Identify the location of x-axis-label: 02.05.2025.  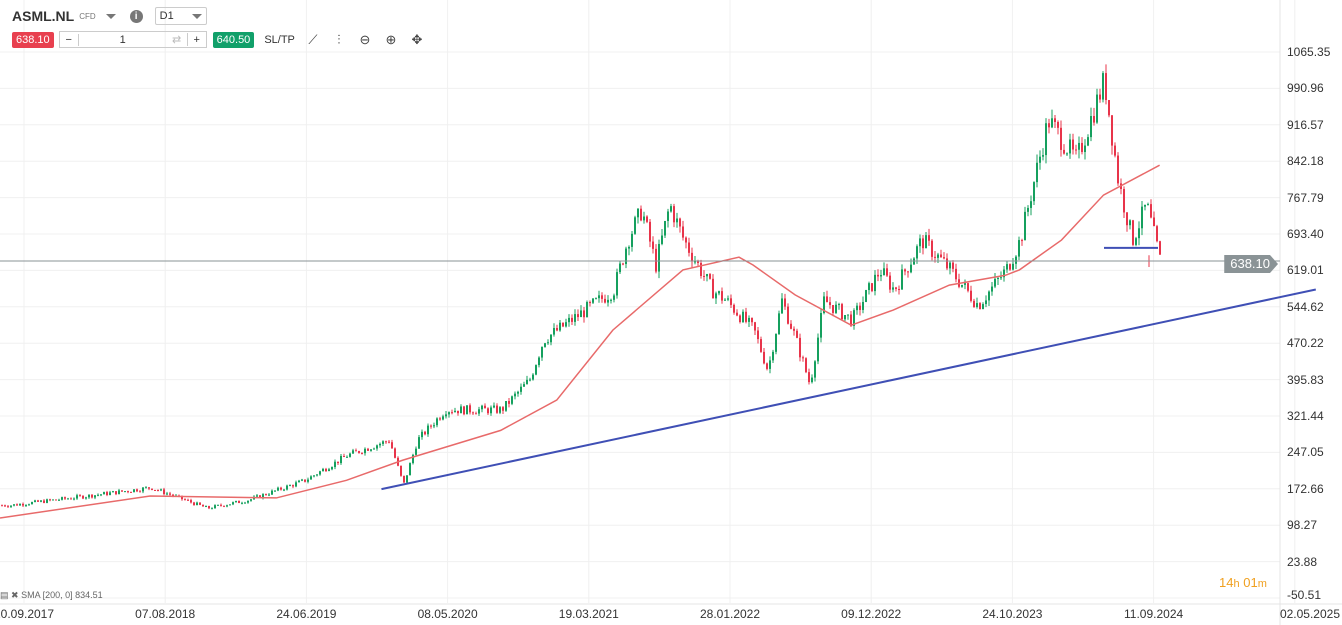
(1309, 614).